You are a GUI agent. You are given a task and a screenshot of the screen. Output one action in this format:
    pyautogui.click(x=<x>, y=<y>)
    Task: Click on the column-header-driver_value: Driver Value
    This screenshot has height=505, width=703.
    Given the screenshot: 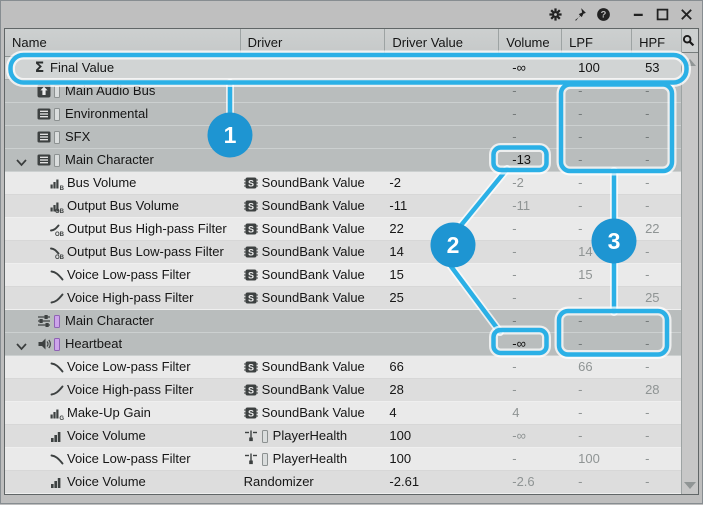 What is the action you would take?
    pyautogui.click(x=442, y=42)
    